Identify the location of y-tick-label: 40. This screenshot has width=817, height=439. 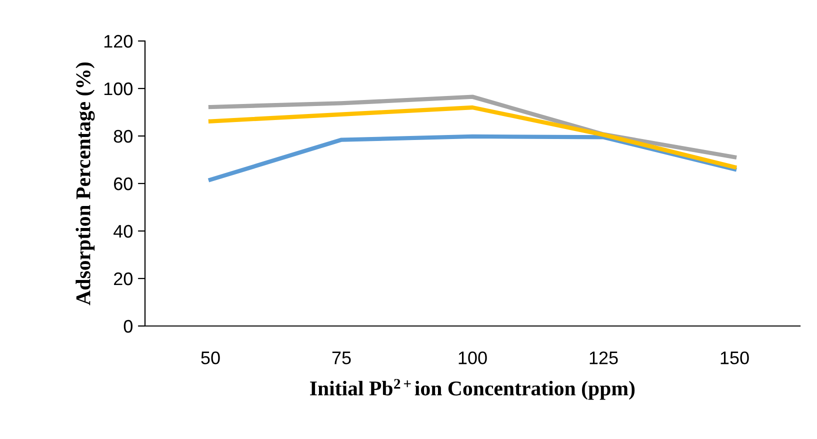
(123, 231).